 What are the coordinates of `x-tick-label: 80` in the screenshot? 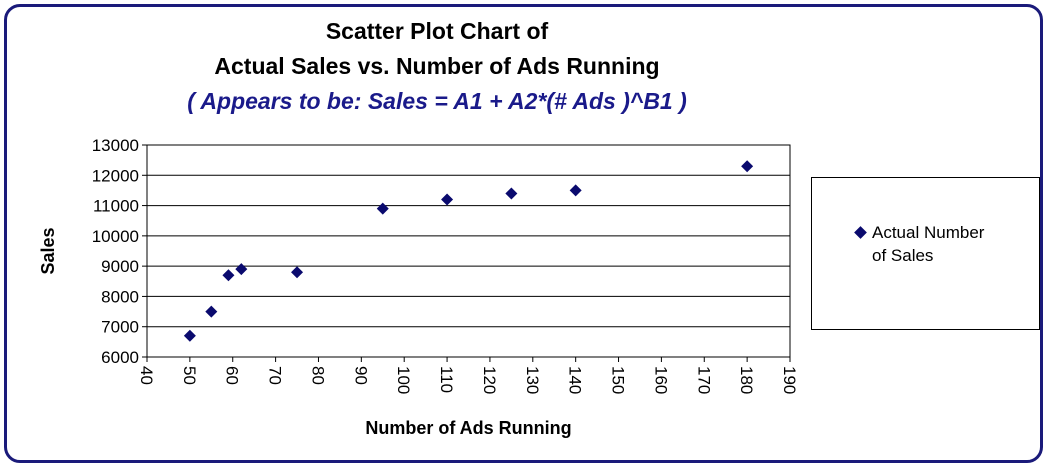 It's located at (317, 375).